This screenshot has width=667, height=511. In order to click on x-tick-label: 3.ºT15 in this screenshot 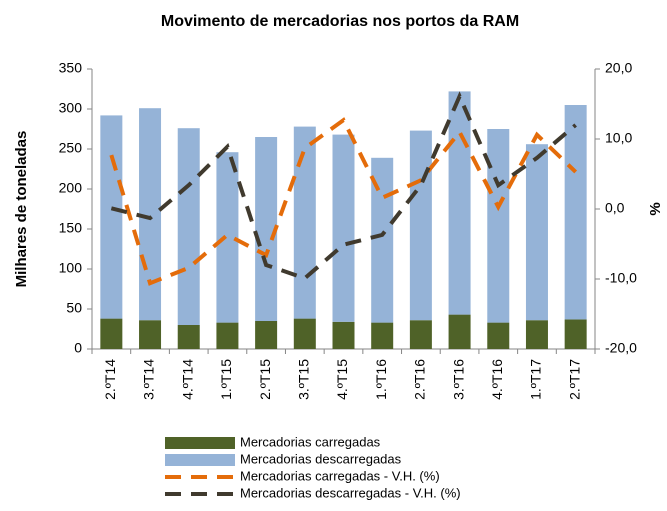, I will do `click(304, 379)`.